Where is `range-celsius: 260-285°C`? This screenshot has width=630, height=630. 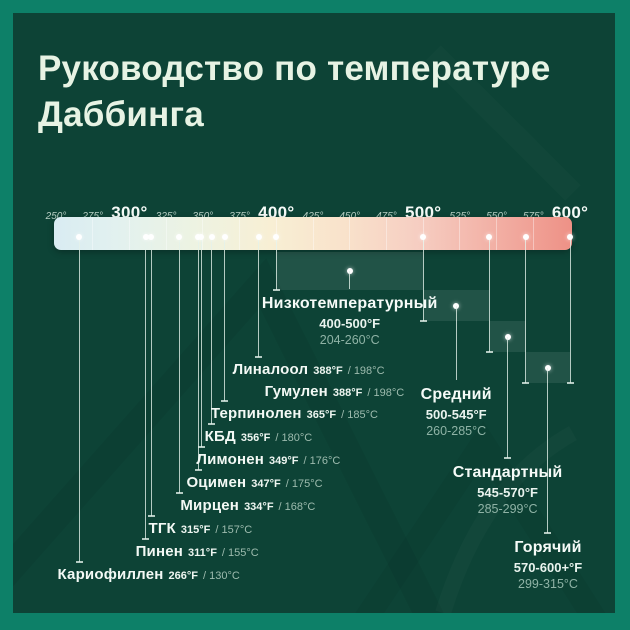 range-celsius: 260-285°C is located at coordinates (456, 431).